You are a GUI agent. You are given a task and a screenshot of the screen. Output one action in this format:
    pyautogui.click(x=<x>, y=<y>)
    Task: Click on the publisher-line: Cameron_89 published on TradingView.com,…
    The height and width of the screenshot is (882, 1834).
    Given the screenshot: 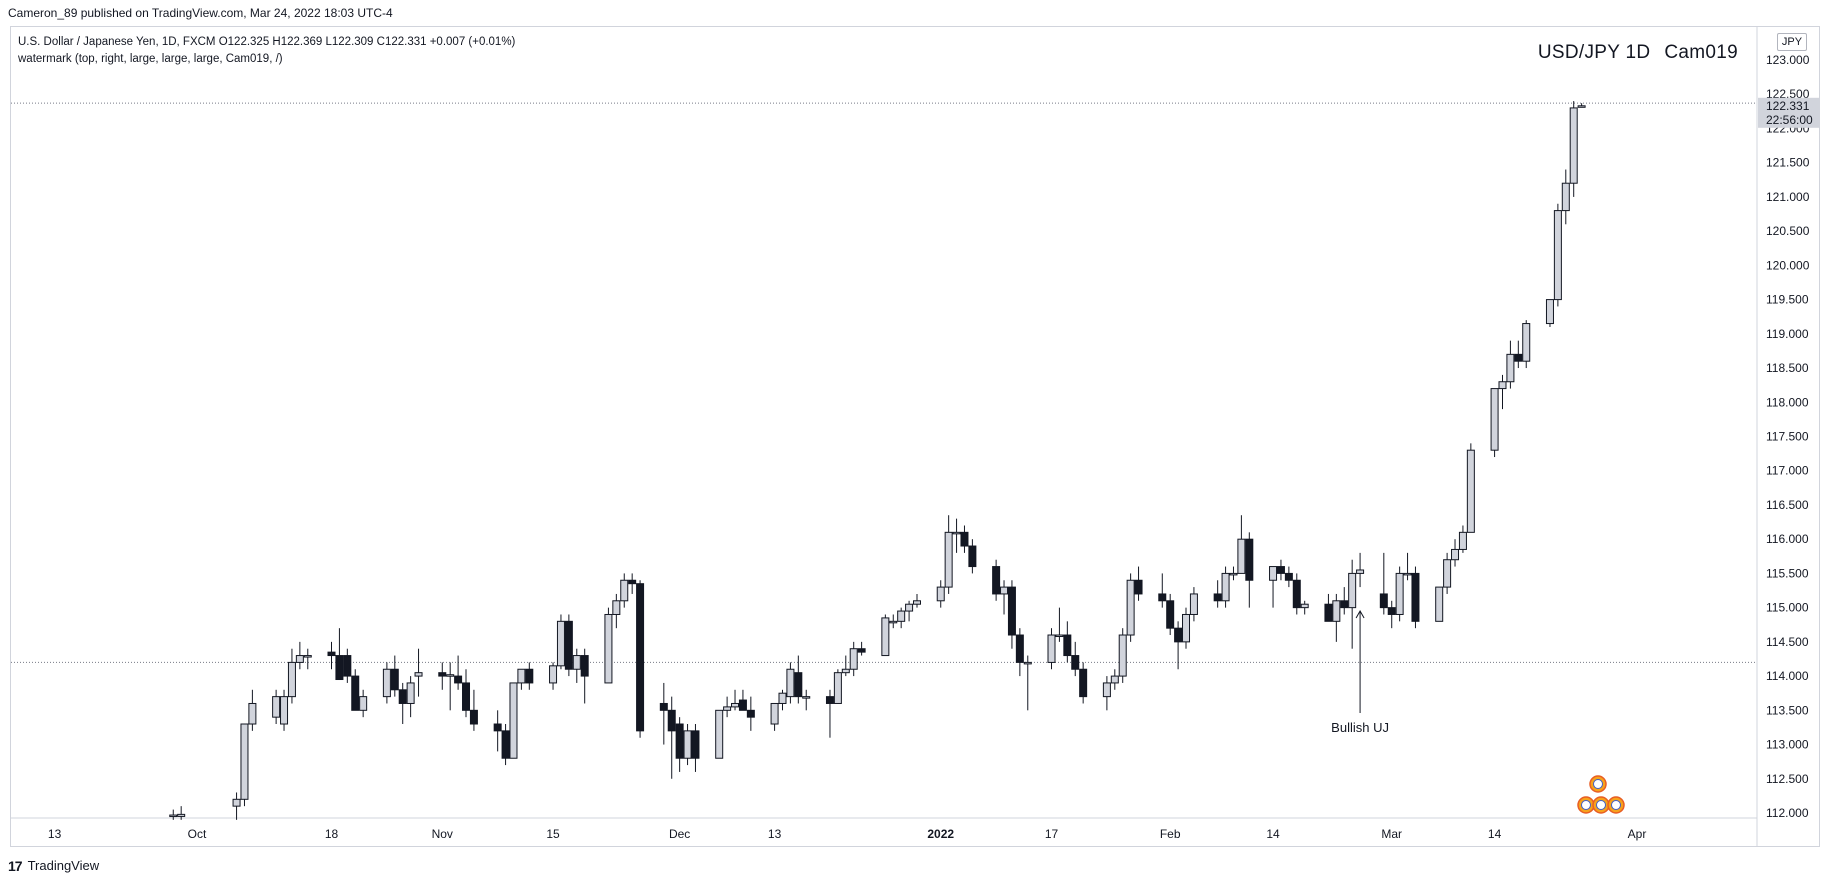 What is the action you would take?
    pyautogui.click(x=200, y=13)
    